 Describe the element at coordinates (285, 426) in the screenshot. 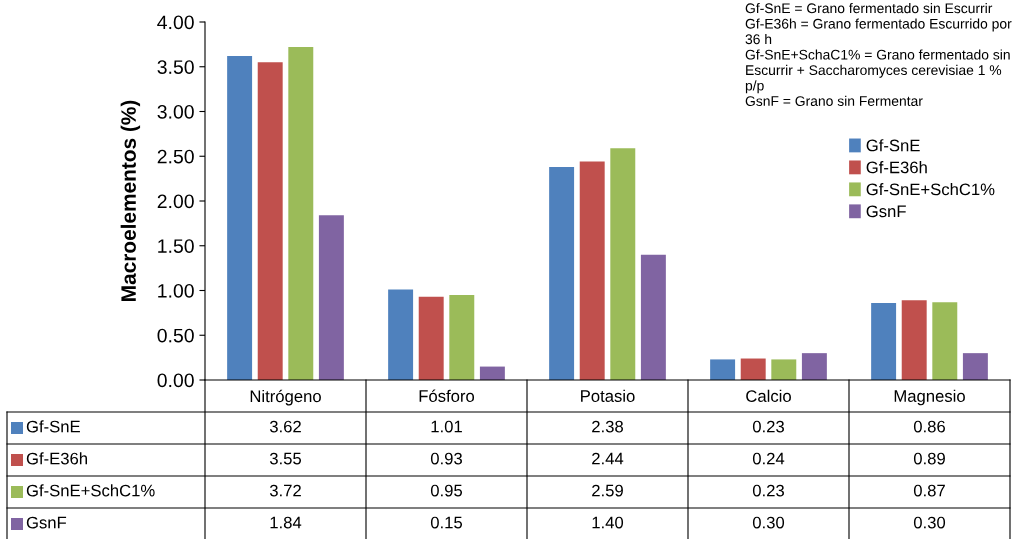

I see `data-label: 3.62` at that location.